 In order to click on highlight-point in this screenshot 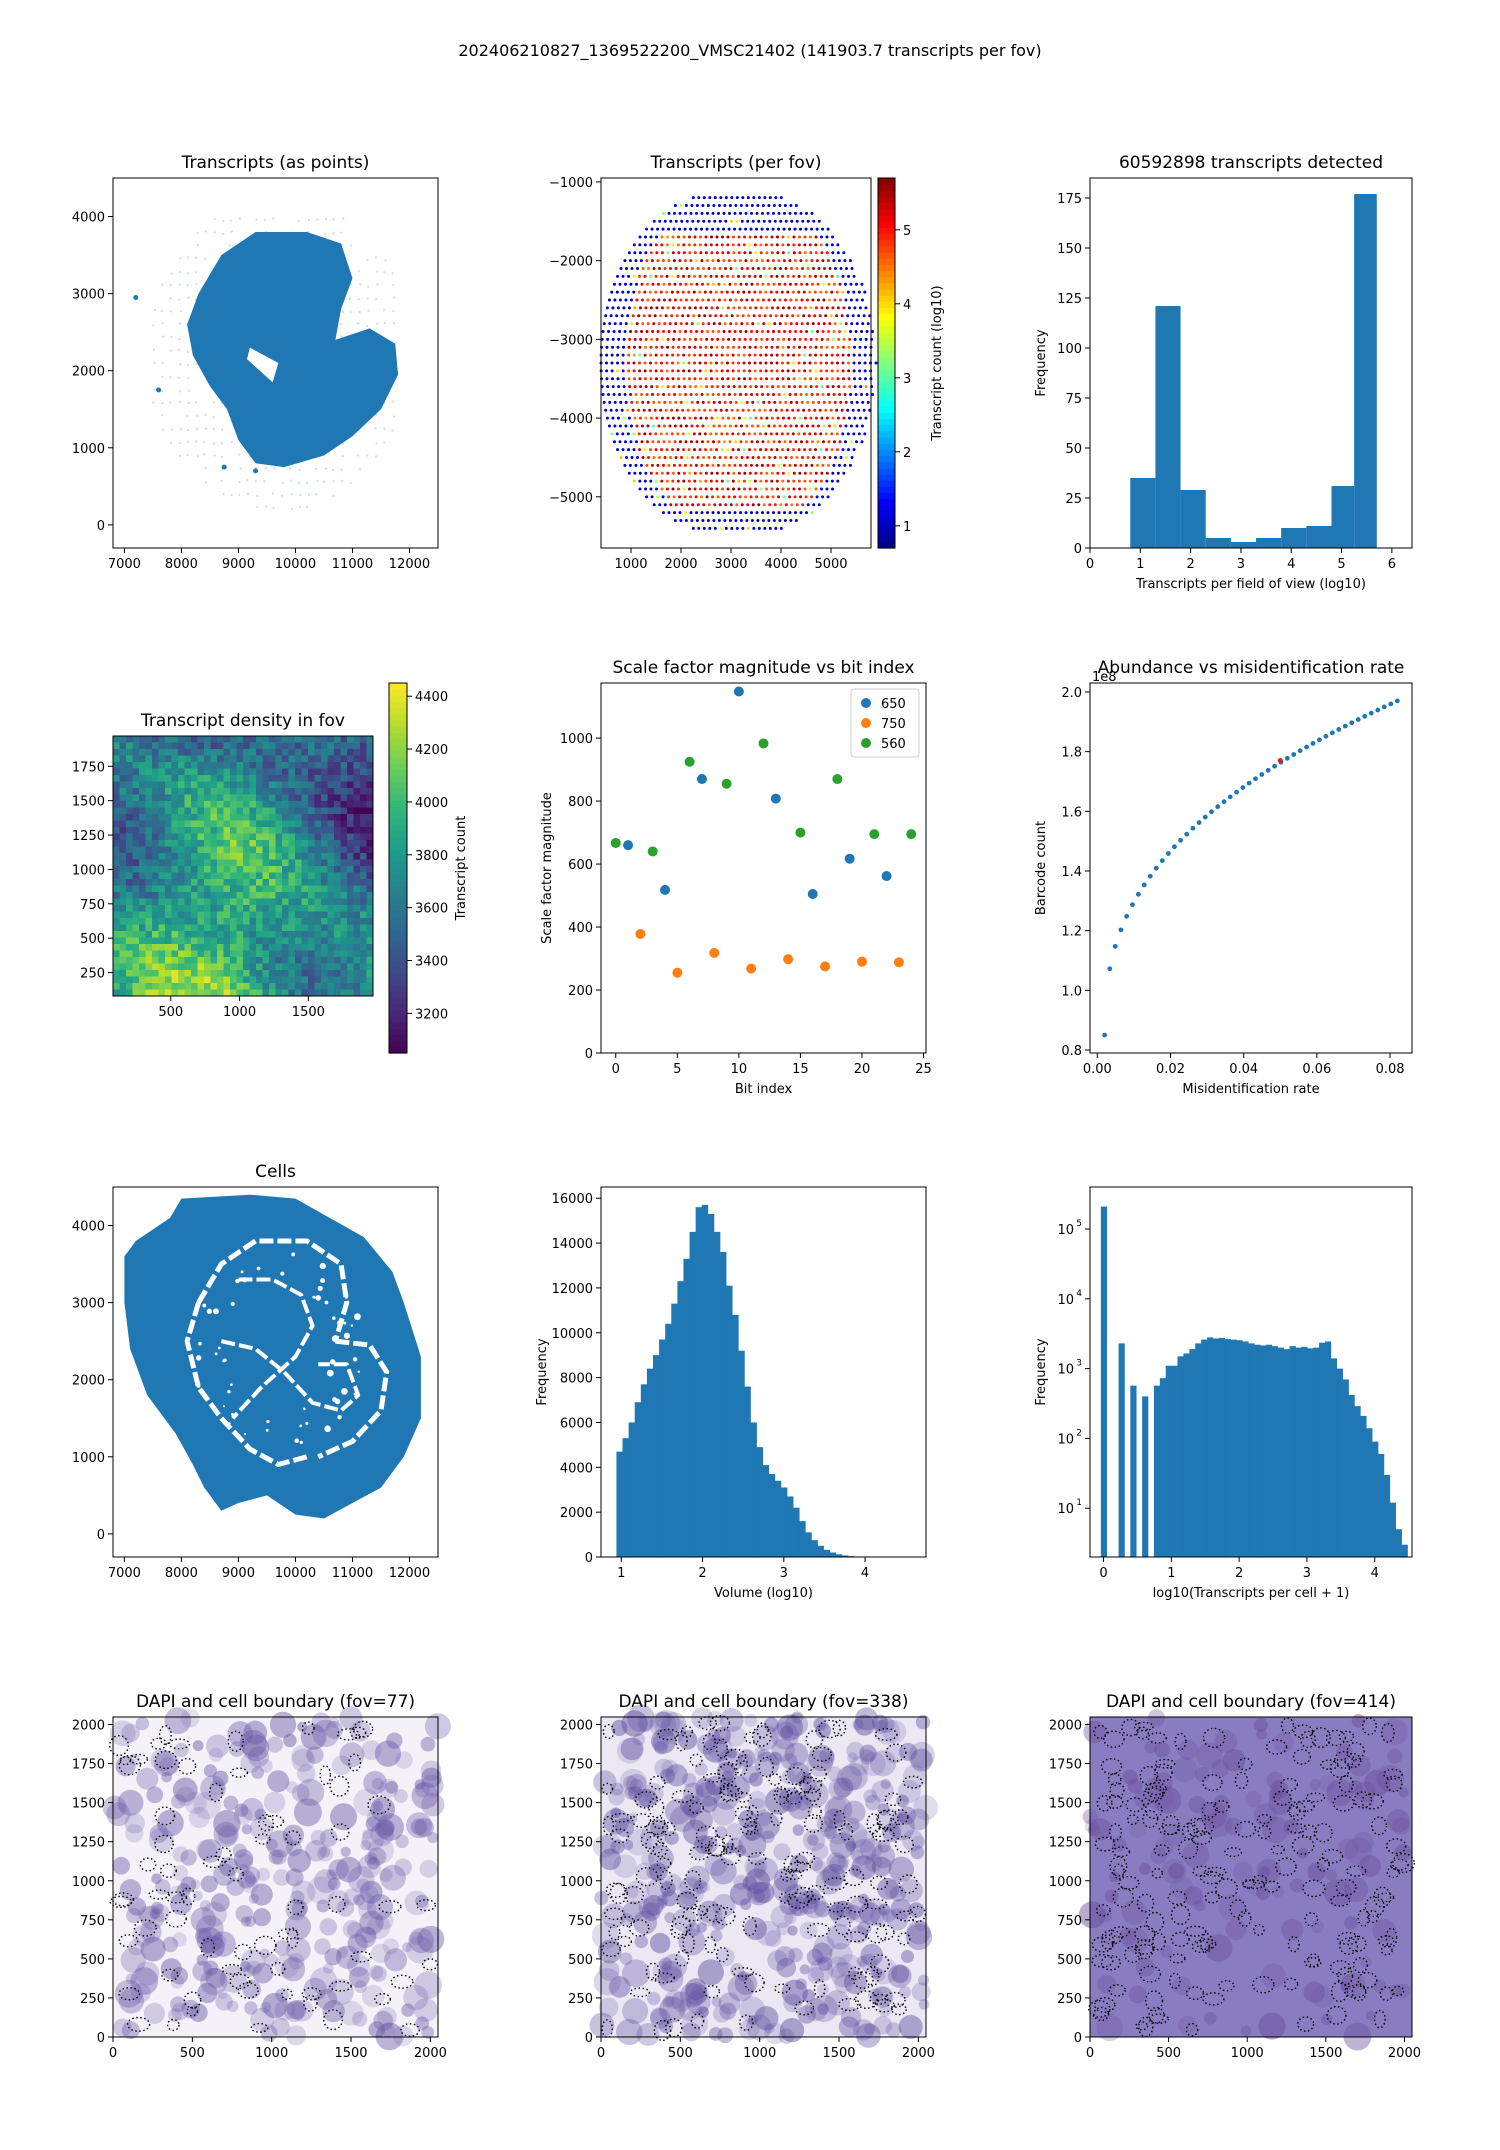, I will do `click(1280, 760)`.